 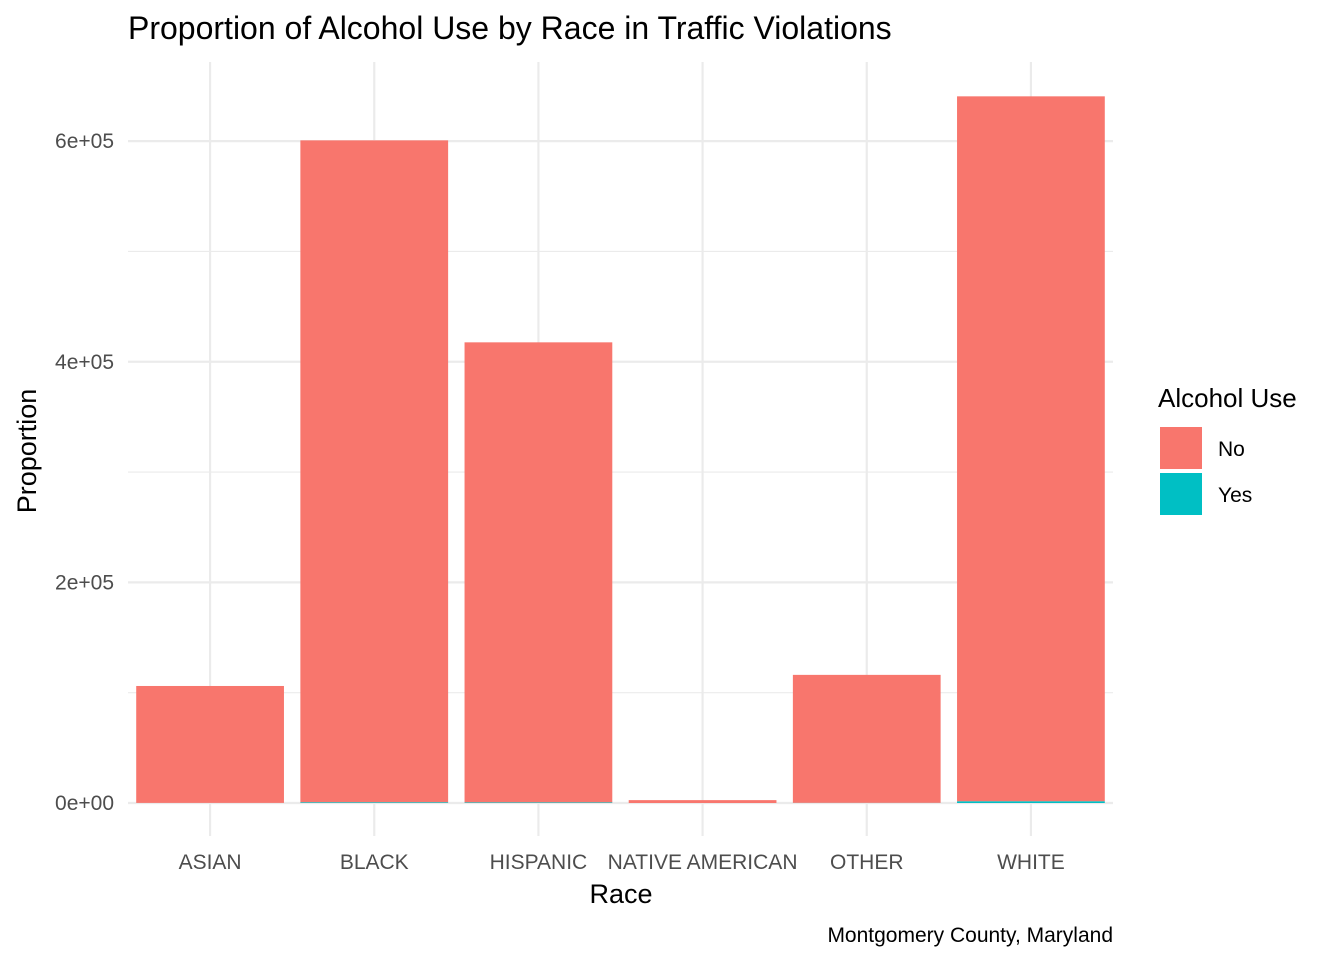 I want to click on chart-caption: Montgomery County, Maryland, so click(x=970, y=935).